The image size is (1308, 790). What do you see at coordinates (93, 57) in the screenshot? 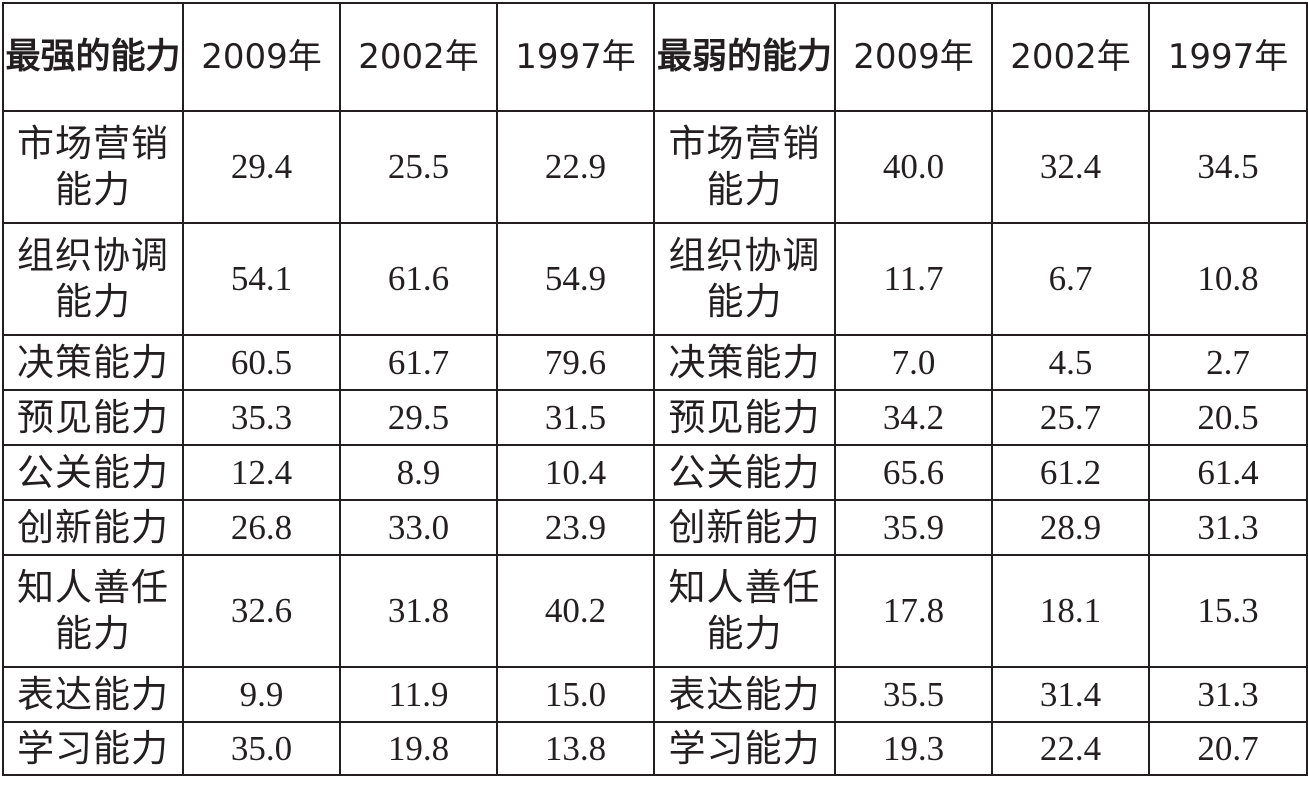
I see `header-strongest-ability: 最强的能力` at bounding box center [93, 57].